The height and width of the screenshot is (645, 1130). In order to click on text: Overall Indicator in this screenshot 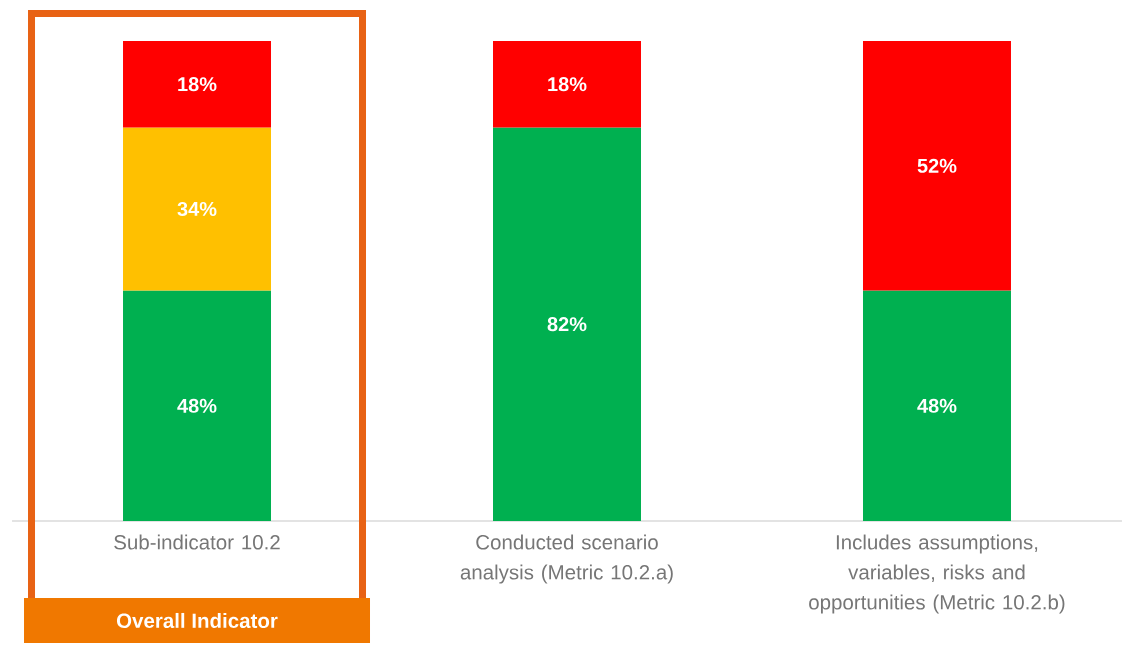, I will do `click(197, 620)`.